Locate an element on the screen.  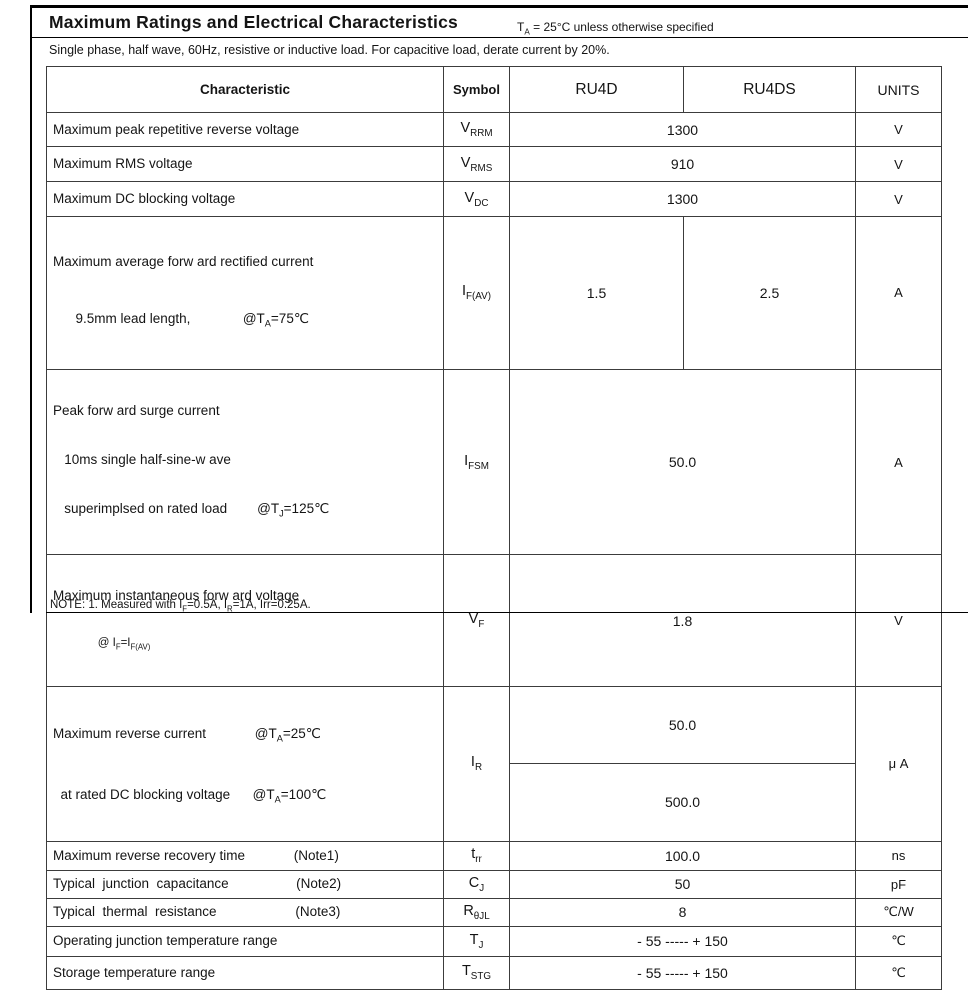
value-cell: 1.8 is located at coordinates (682, 620).